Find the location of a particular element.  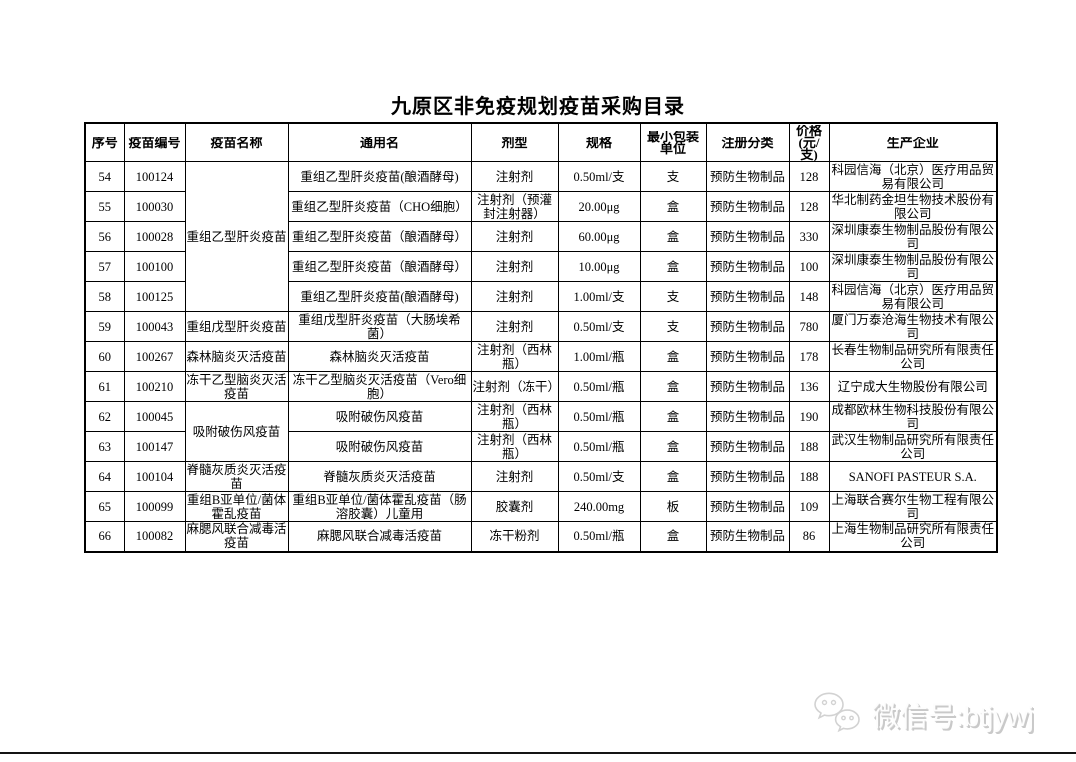

cell-code: 100210 is located at coordinates (154, 386).